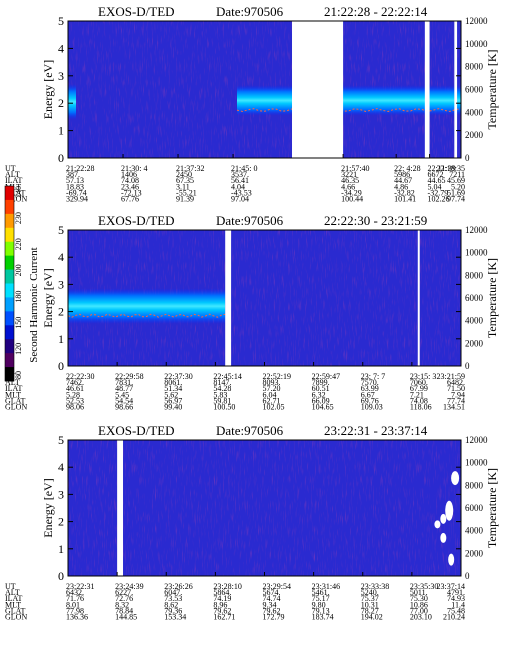 The height and width of the screenshot is (654, 505). Describe the element at coordinates (272, 598) in the screenshot. I see `value-ilat: 74.74` at that location.